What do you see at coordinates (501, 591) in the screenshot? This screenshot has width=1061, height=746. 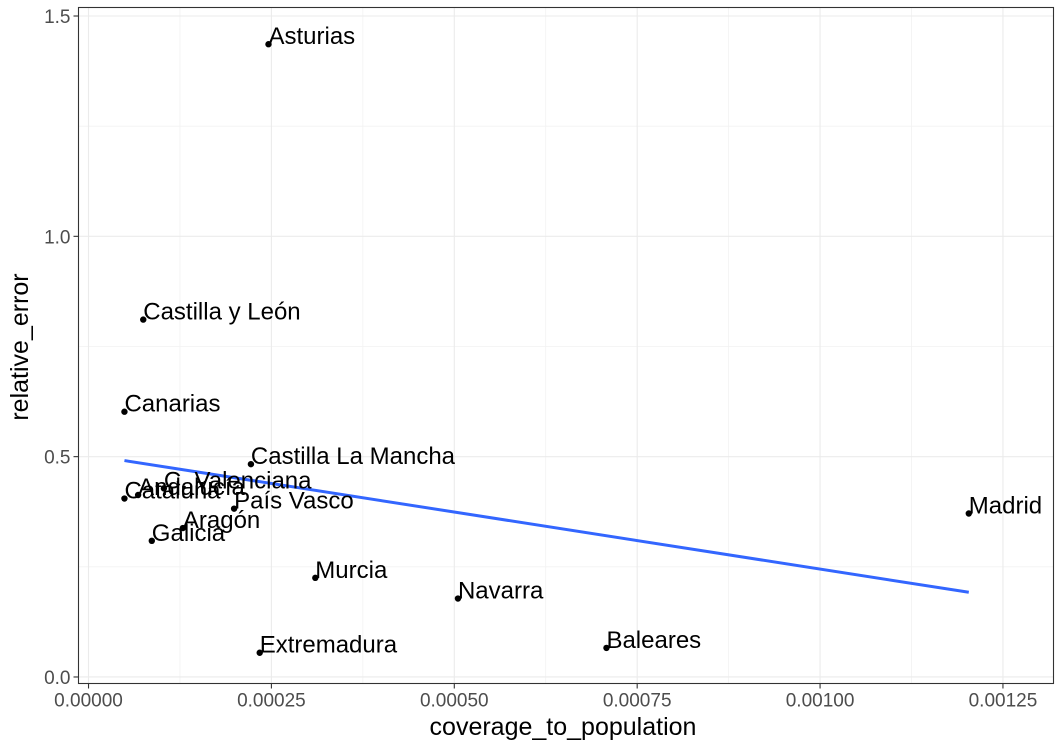 I see `point-label: Navarra` at bounding box center [501, 591].